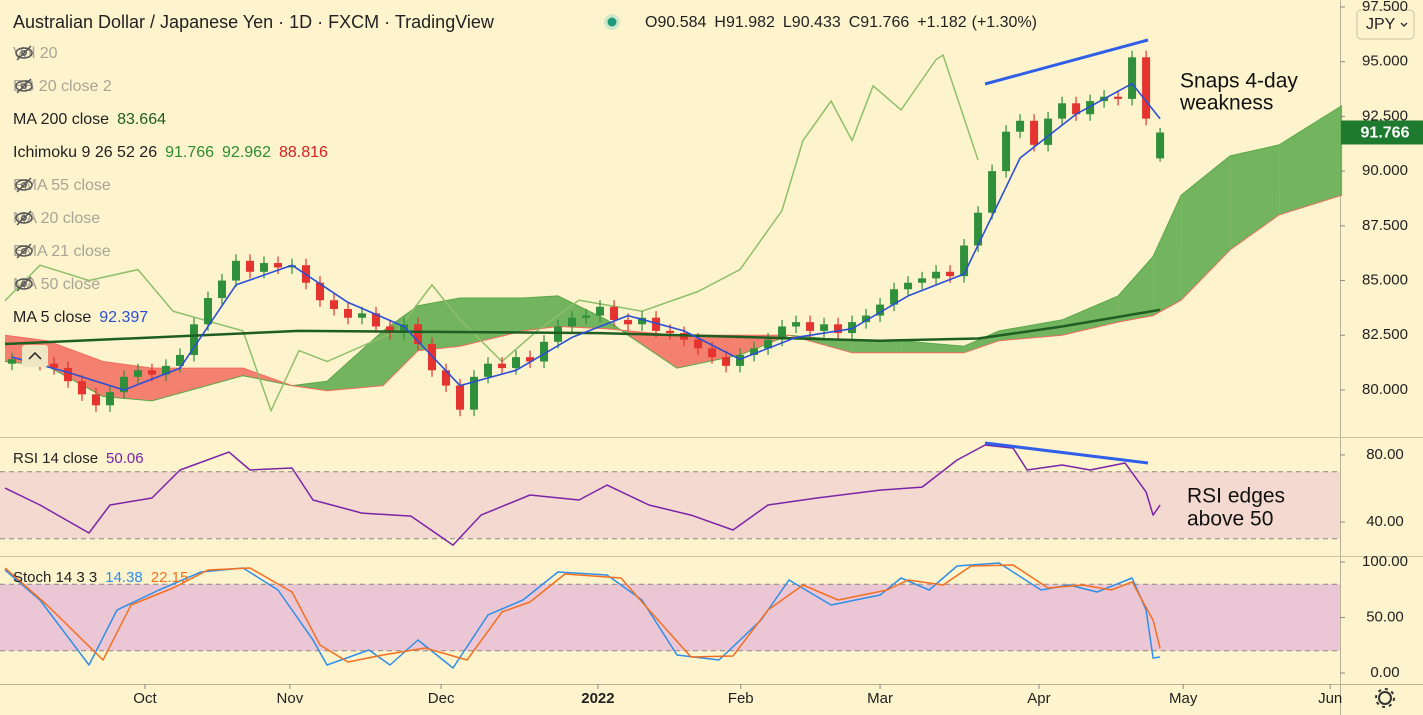  What do you see at coordinates (750, 22) in the screenshot?
I see `ohlc-value: 91.982` at bounding box center [750, 22].